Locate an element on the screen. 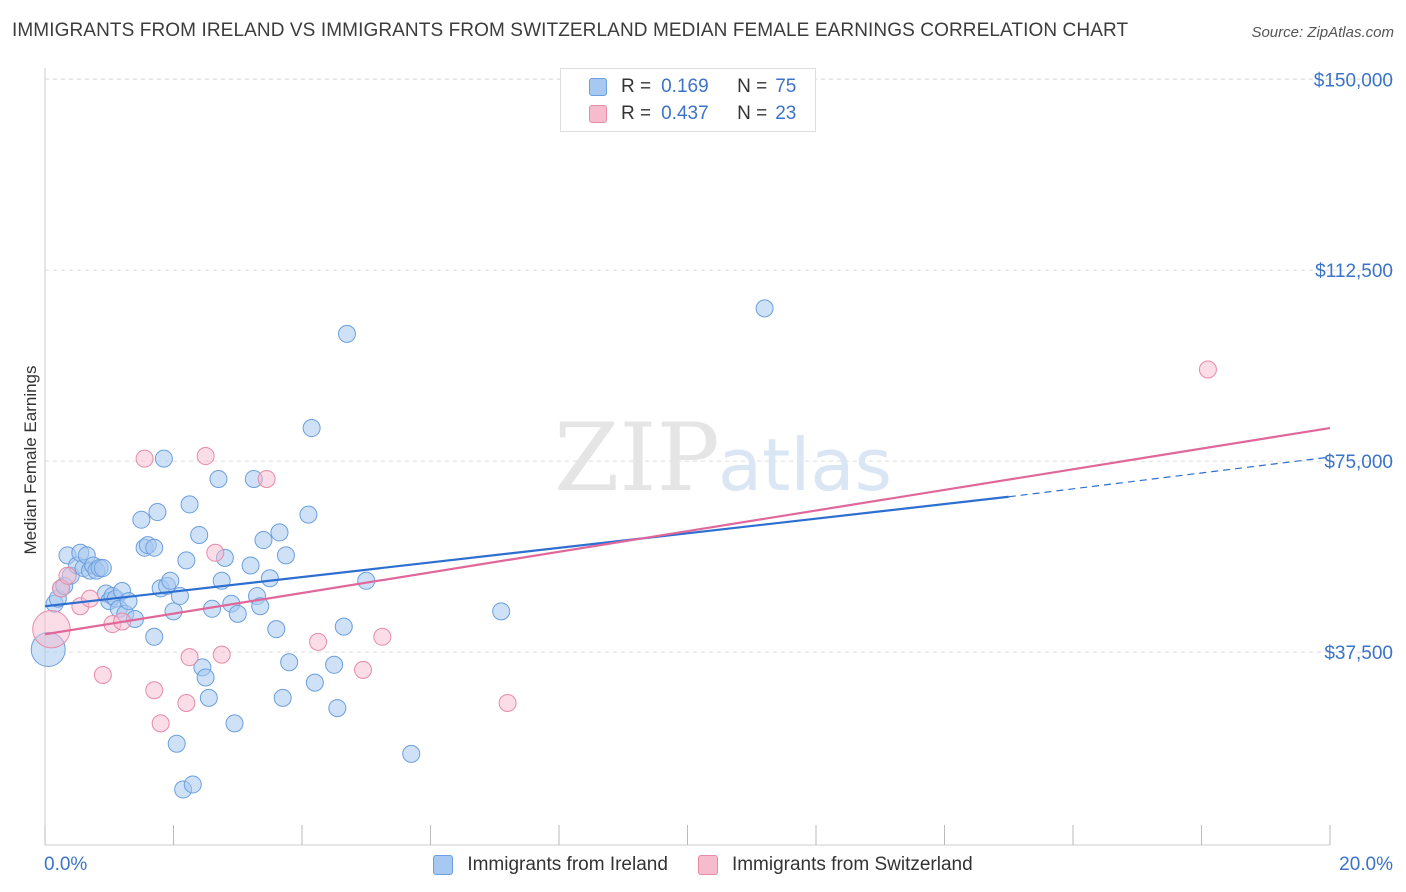 Image resolution: width=1406 pixels, height=892 pixels. x-tick-label: 0.0% is located at coordinates (65, 864).